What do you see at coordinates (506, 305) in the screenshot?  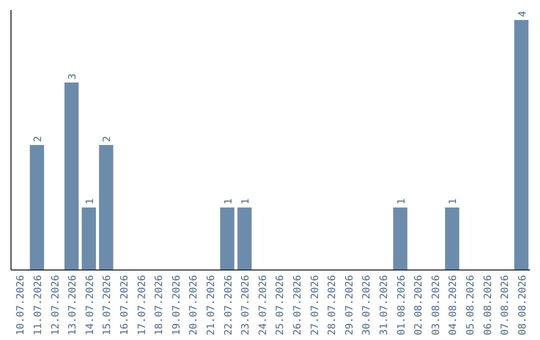 I see `x-tick-label: 07.08.2026` at bounding box center [506, 305].